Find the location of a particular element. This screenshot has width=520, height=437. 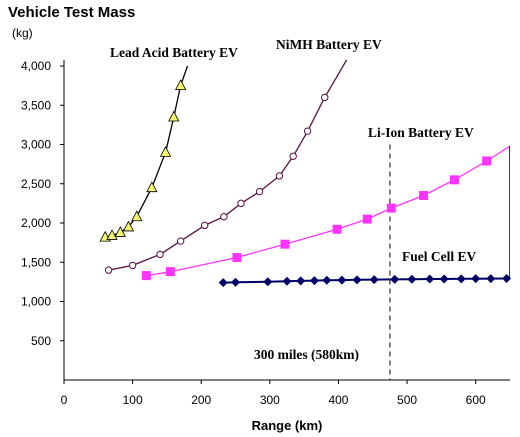

x-tick-label: 300 is located at coordinates (270, 400).